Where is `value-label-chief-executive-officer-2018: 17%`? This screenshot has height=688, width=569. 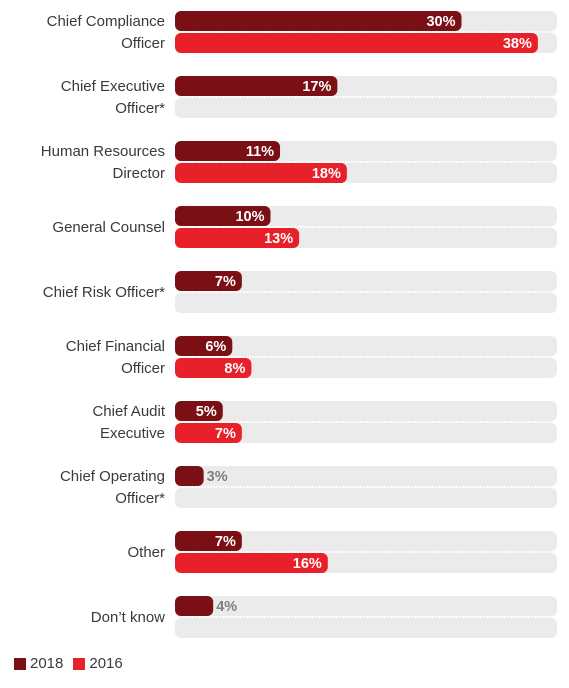 value-label-chief-executive-officer-2018: 17% is located at coordinates (316, 87).